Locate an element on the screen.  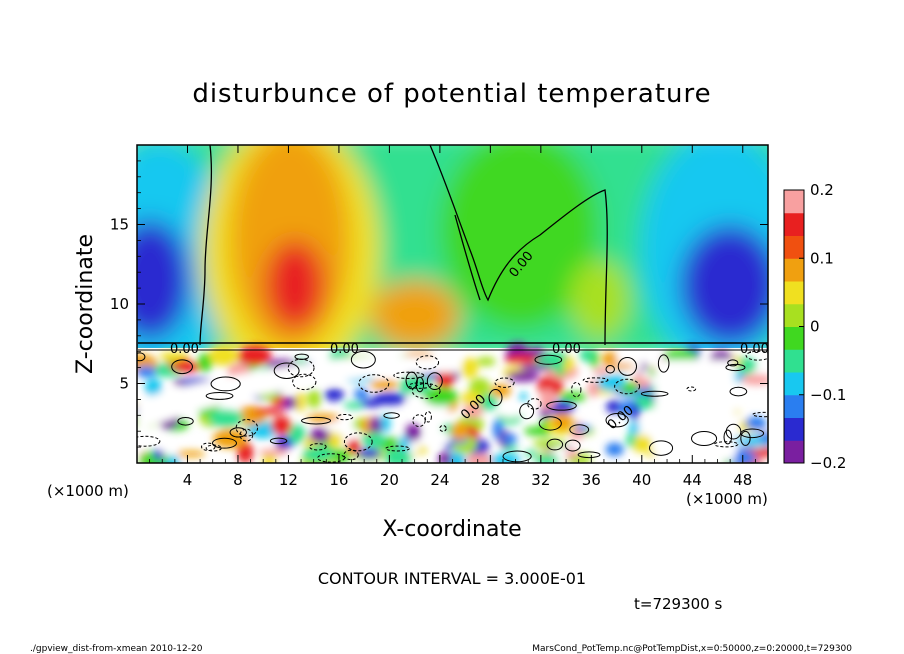
footer-left: ./gpview_dist-from-xmean 2010-12-20 is located at coordinates (116, 649).